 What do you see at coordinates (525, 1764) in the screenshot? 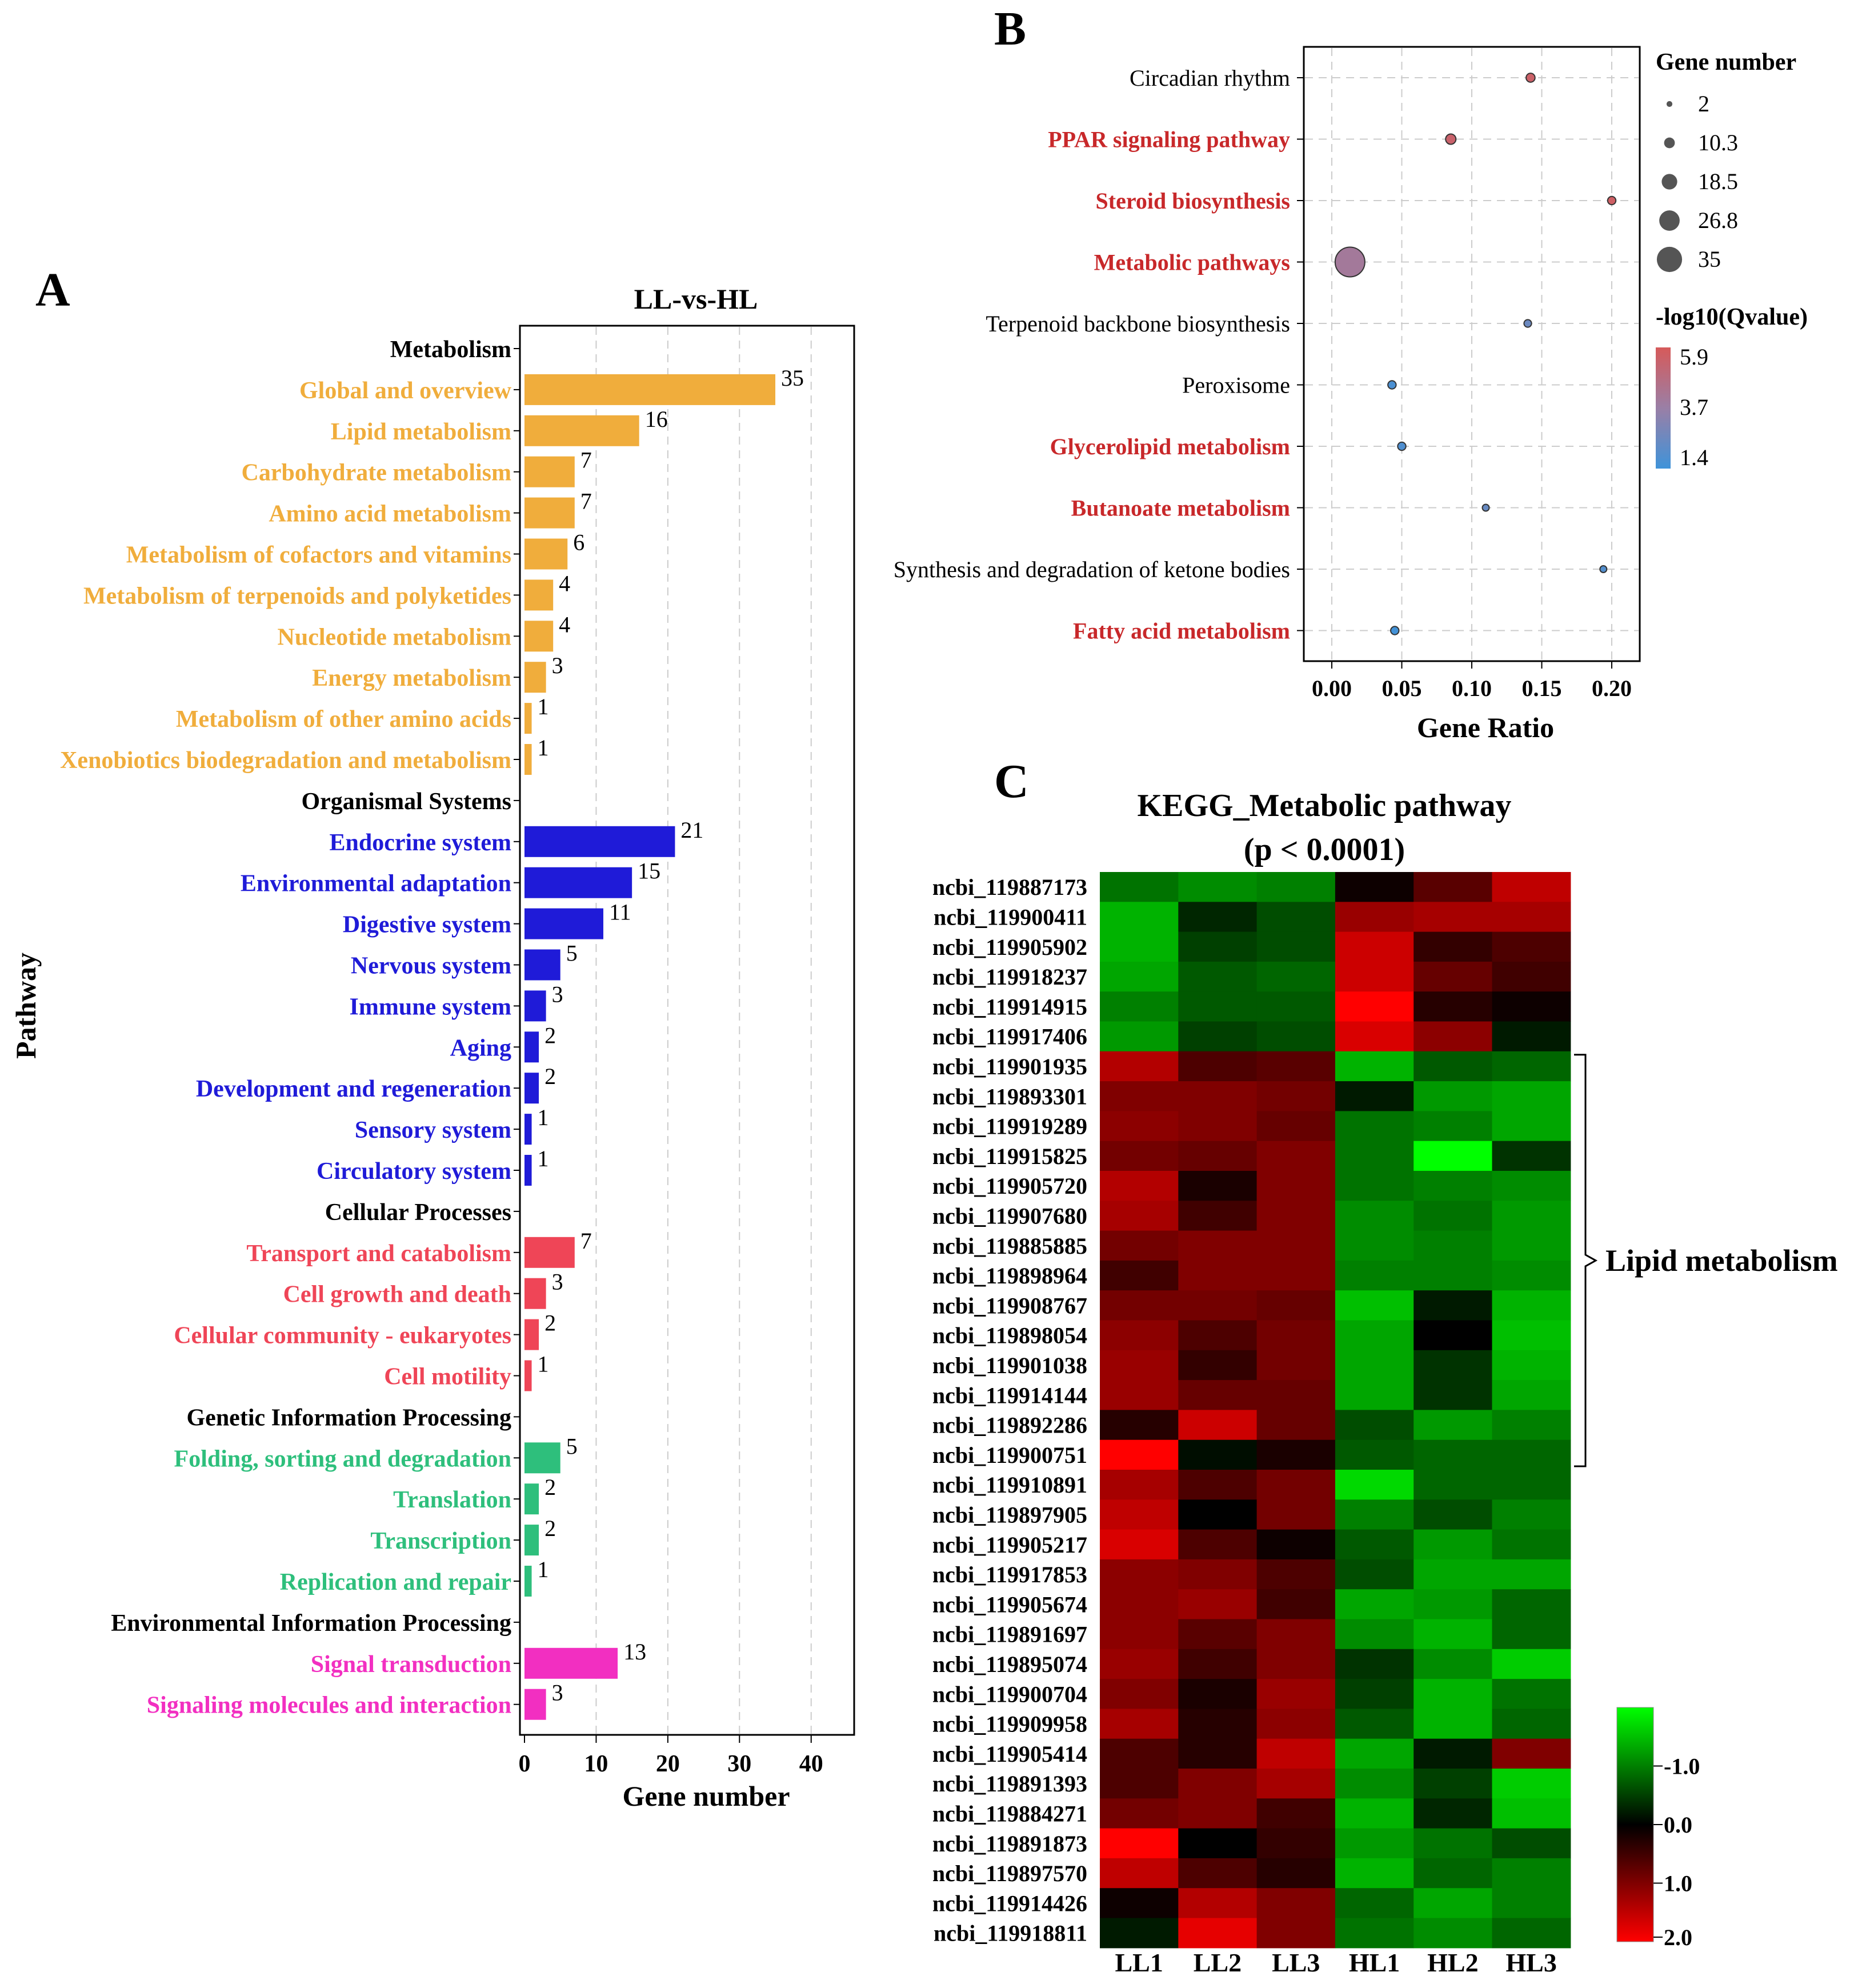
I see `x-tick-label: 0` at bounding box center [525, 1764].